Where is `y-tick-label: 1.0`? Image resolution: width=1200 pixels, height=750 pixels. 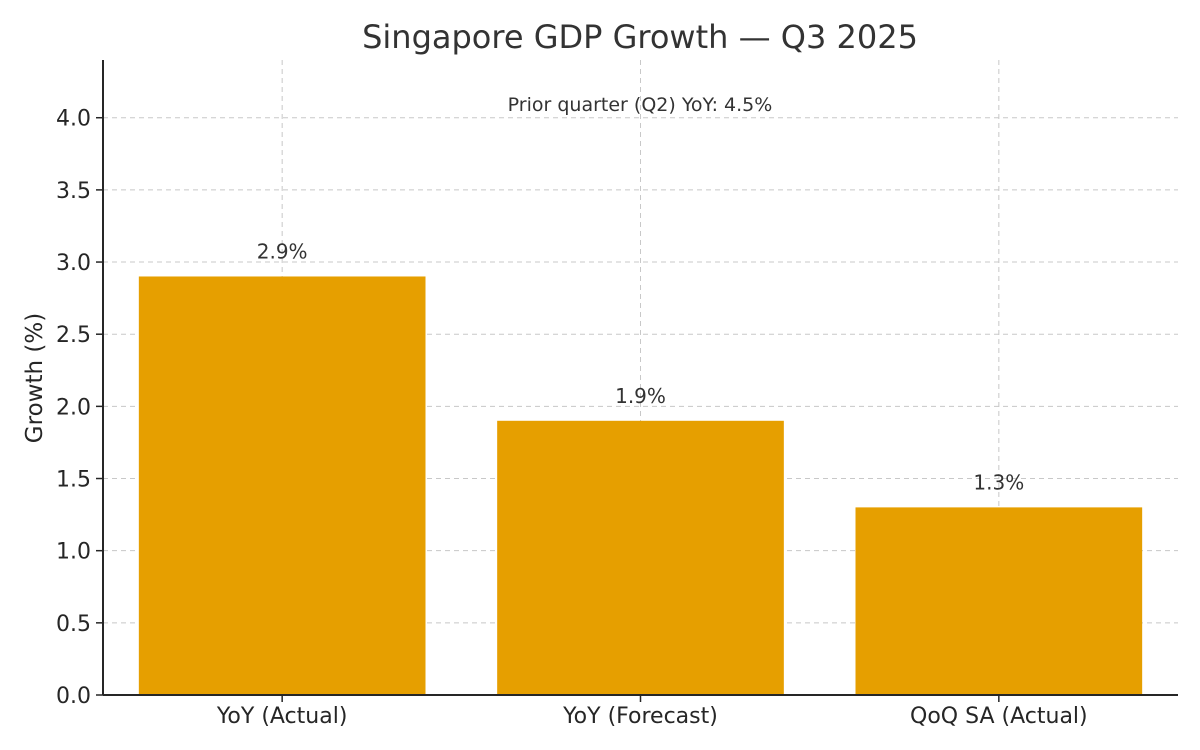
y-tick-label: 1.0 is located at coordinates (73, 552).